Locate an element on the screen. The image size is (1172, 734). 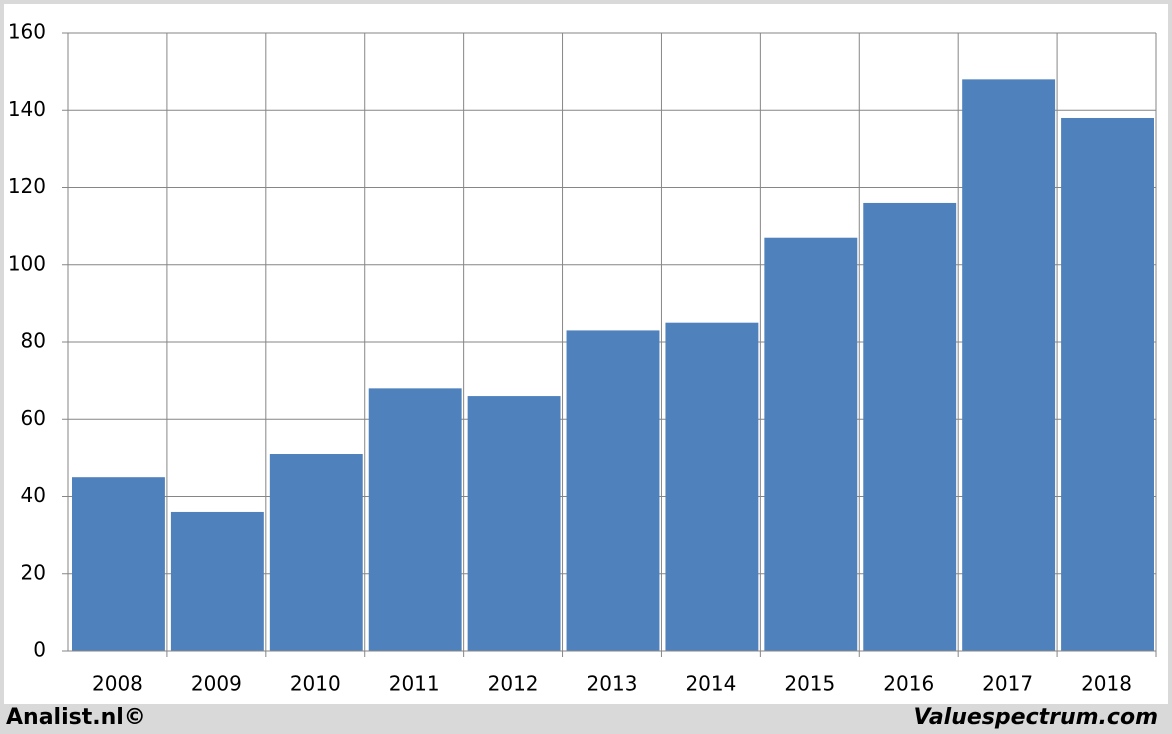
x-tick-label: 2015 is located at coordinates (809, 684).